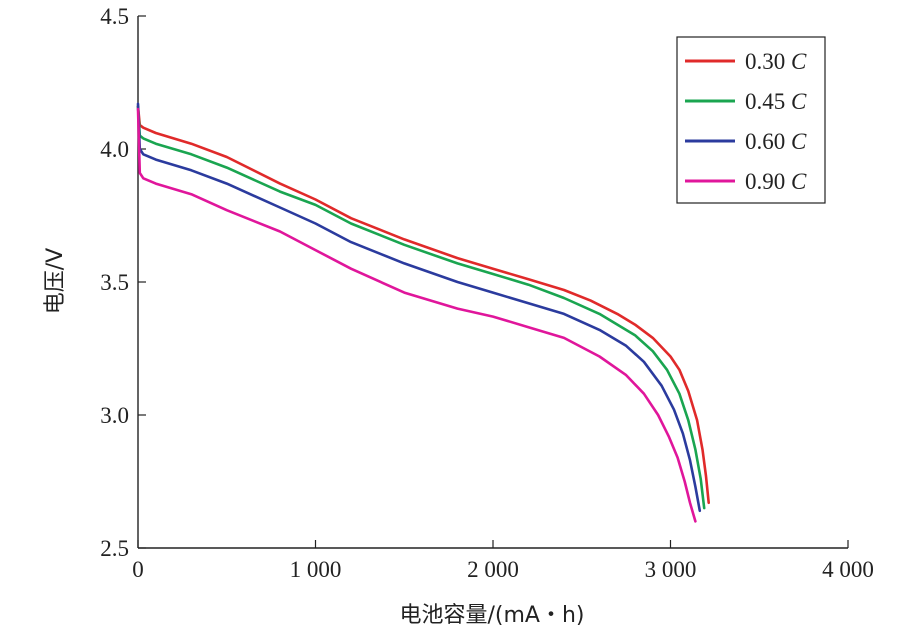 The image size is (922, 638). What do you see at coordinates (114, 548) in the screenshot?
I see `y-tick-label: 2.5` at bounding box center [114, 548].